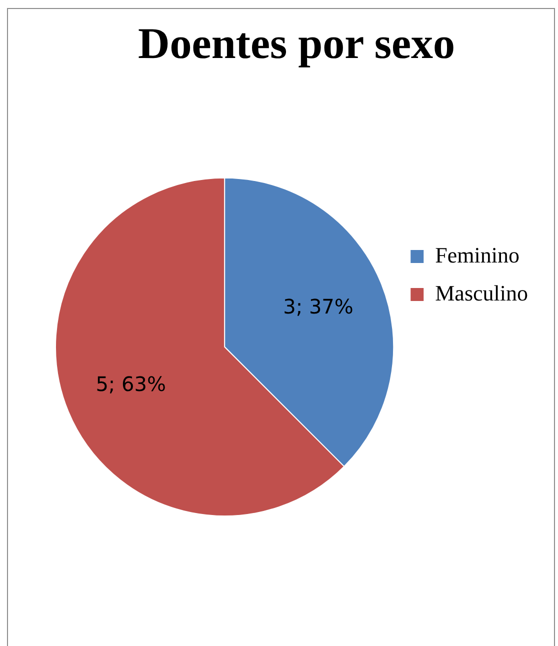 The image size is (558, 646). What do you see at coordinates (477, 255) in the screenshot?
I see `legend-label: Feminino` at bounding box center [477, 255].